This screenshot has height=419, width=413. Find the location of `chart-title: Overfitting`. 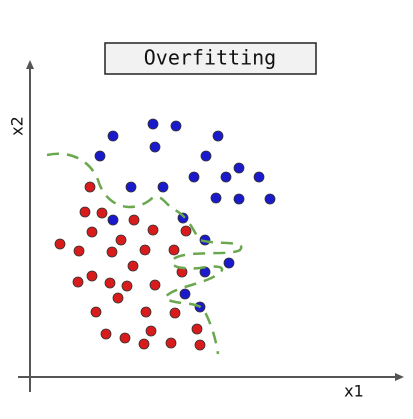

chart-title: Overfitting is located at coordinates (210, 58).